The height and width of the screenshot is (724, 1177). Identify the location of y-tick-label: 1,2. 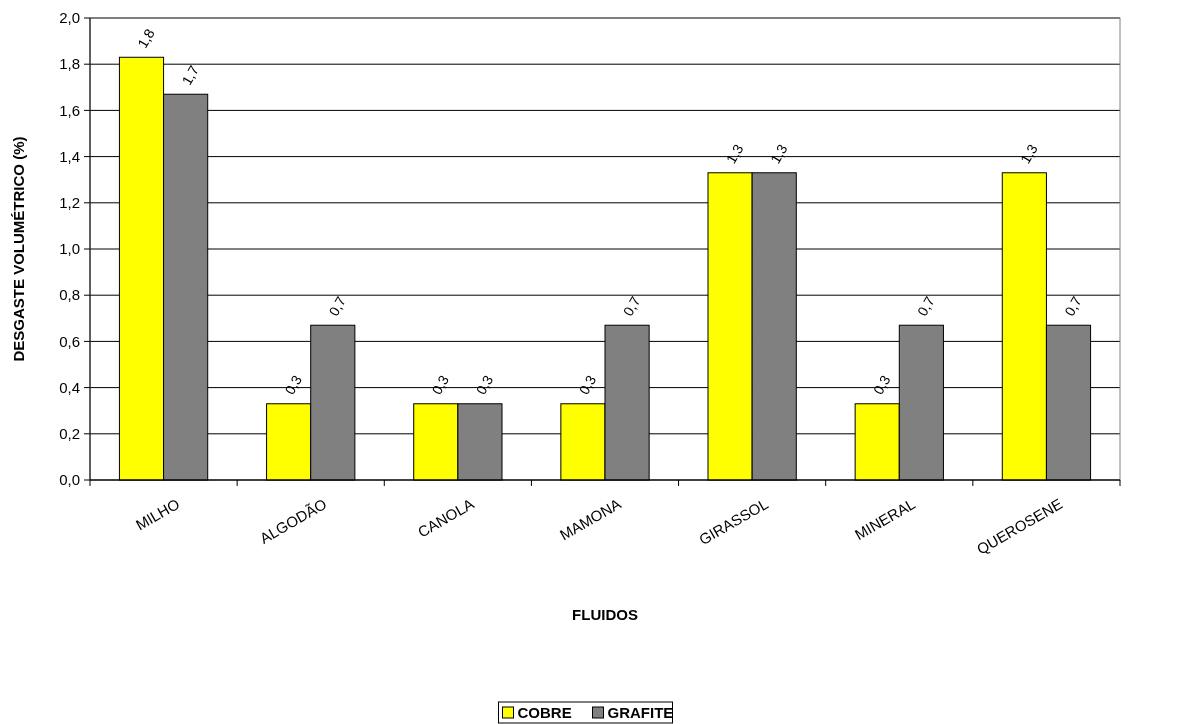
(69, 203).